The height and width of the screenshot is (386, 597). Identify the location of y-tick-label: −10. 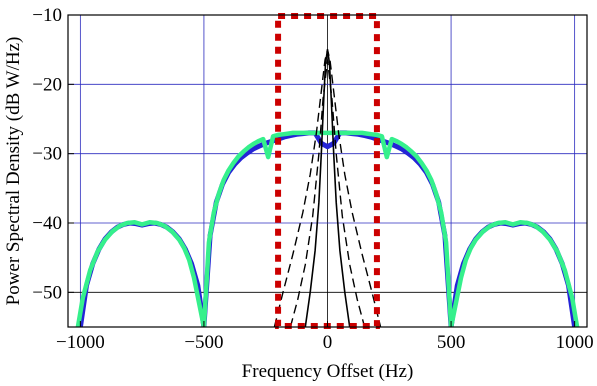
(47, 15).